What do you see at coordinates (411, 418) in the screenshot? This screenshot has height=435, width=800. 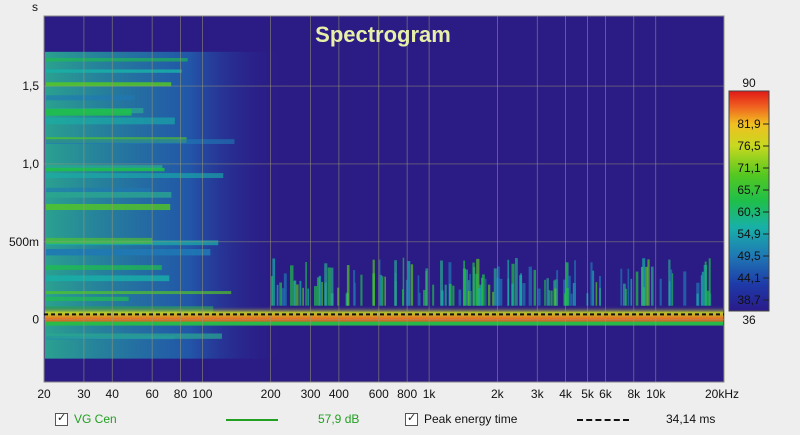 I see `peak-energy-time-checkbox` at bounding box center [411, 418].